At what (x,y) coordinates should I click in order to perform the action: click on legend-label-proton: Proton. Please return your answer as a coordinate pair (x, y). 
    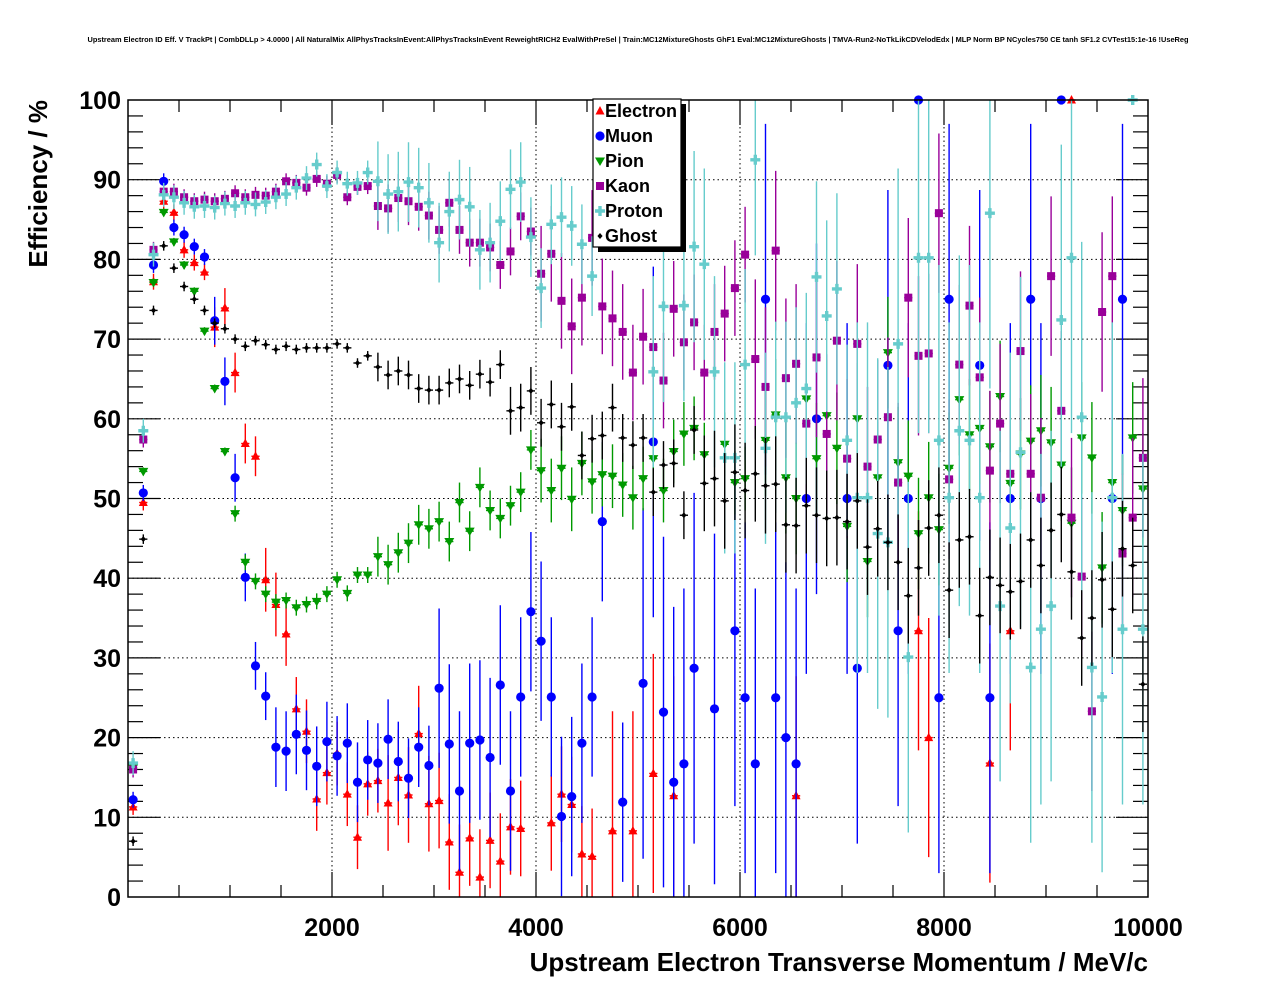
    Looking at the image, I should click on (634, 211).